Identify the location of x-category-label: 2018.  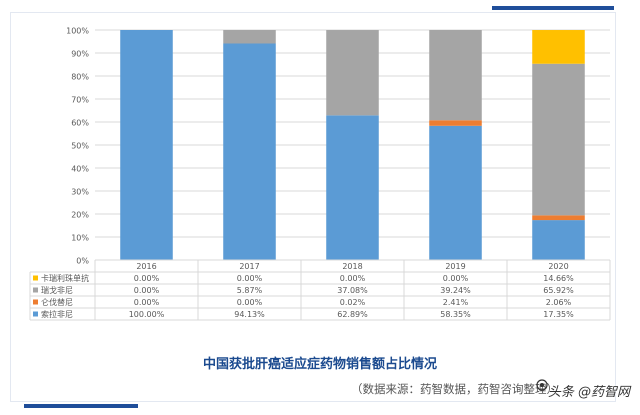
(352, 266).